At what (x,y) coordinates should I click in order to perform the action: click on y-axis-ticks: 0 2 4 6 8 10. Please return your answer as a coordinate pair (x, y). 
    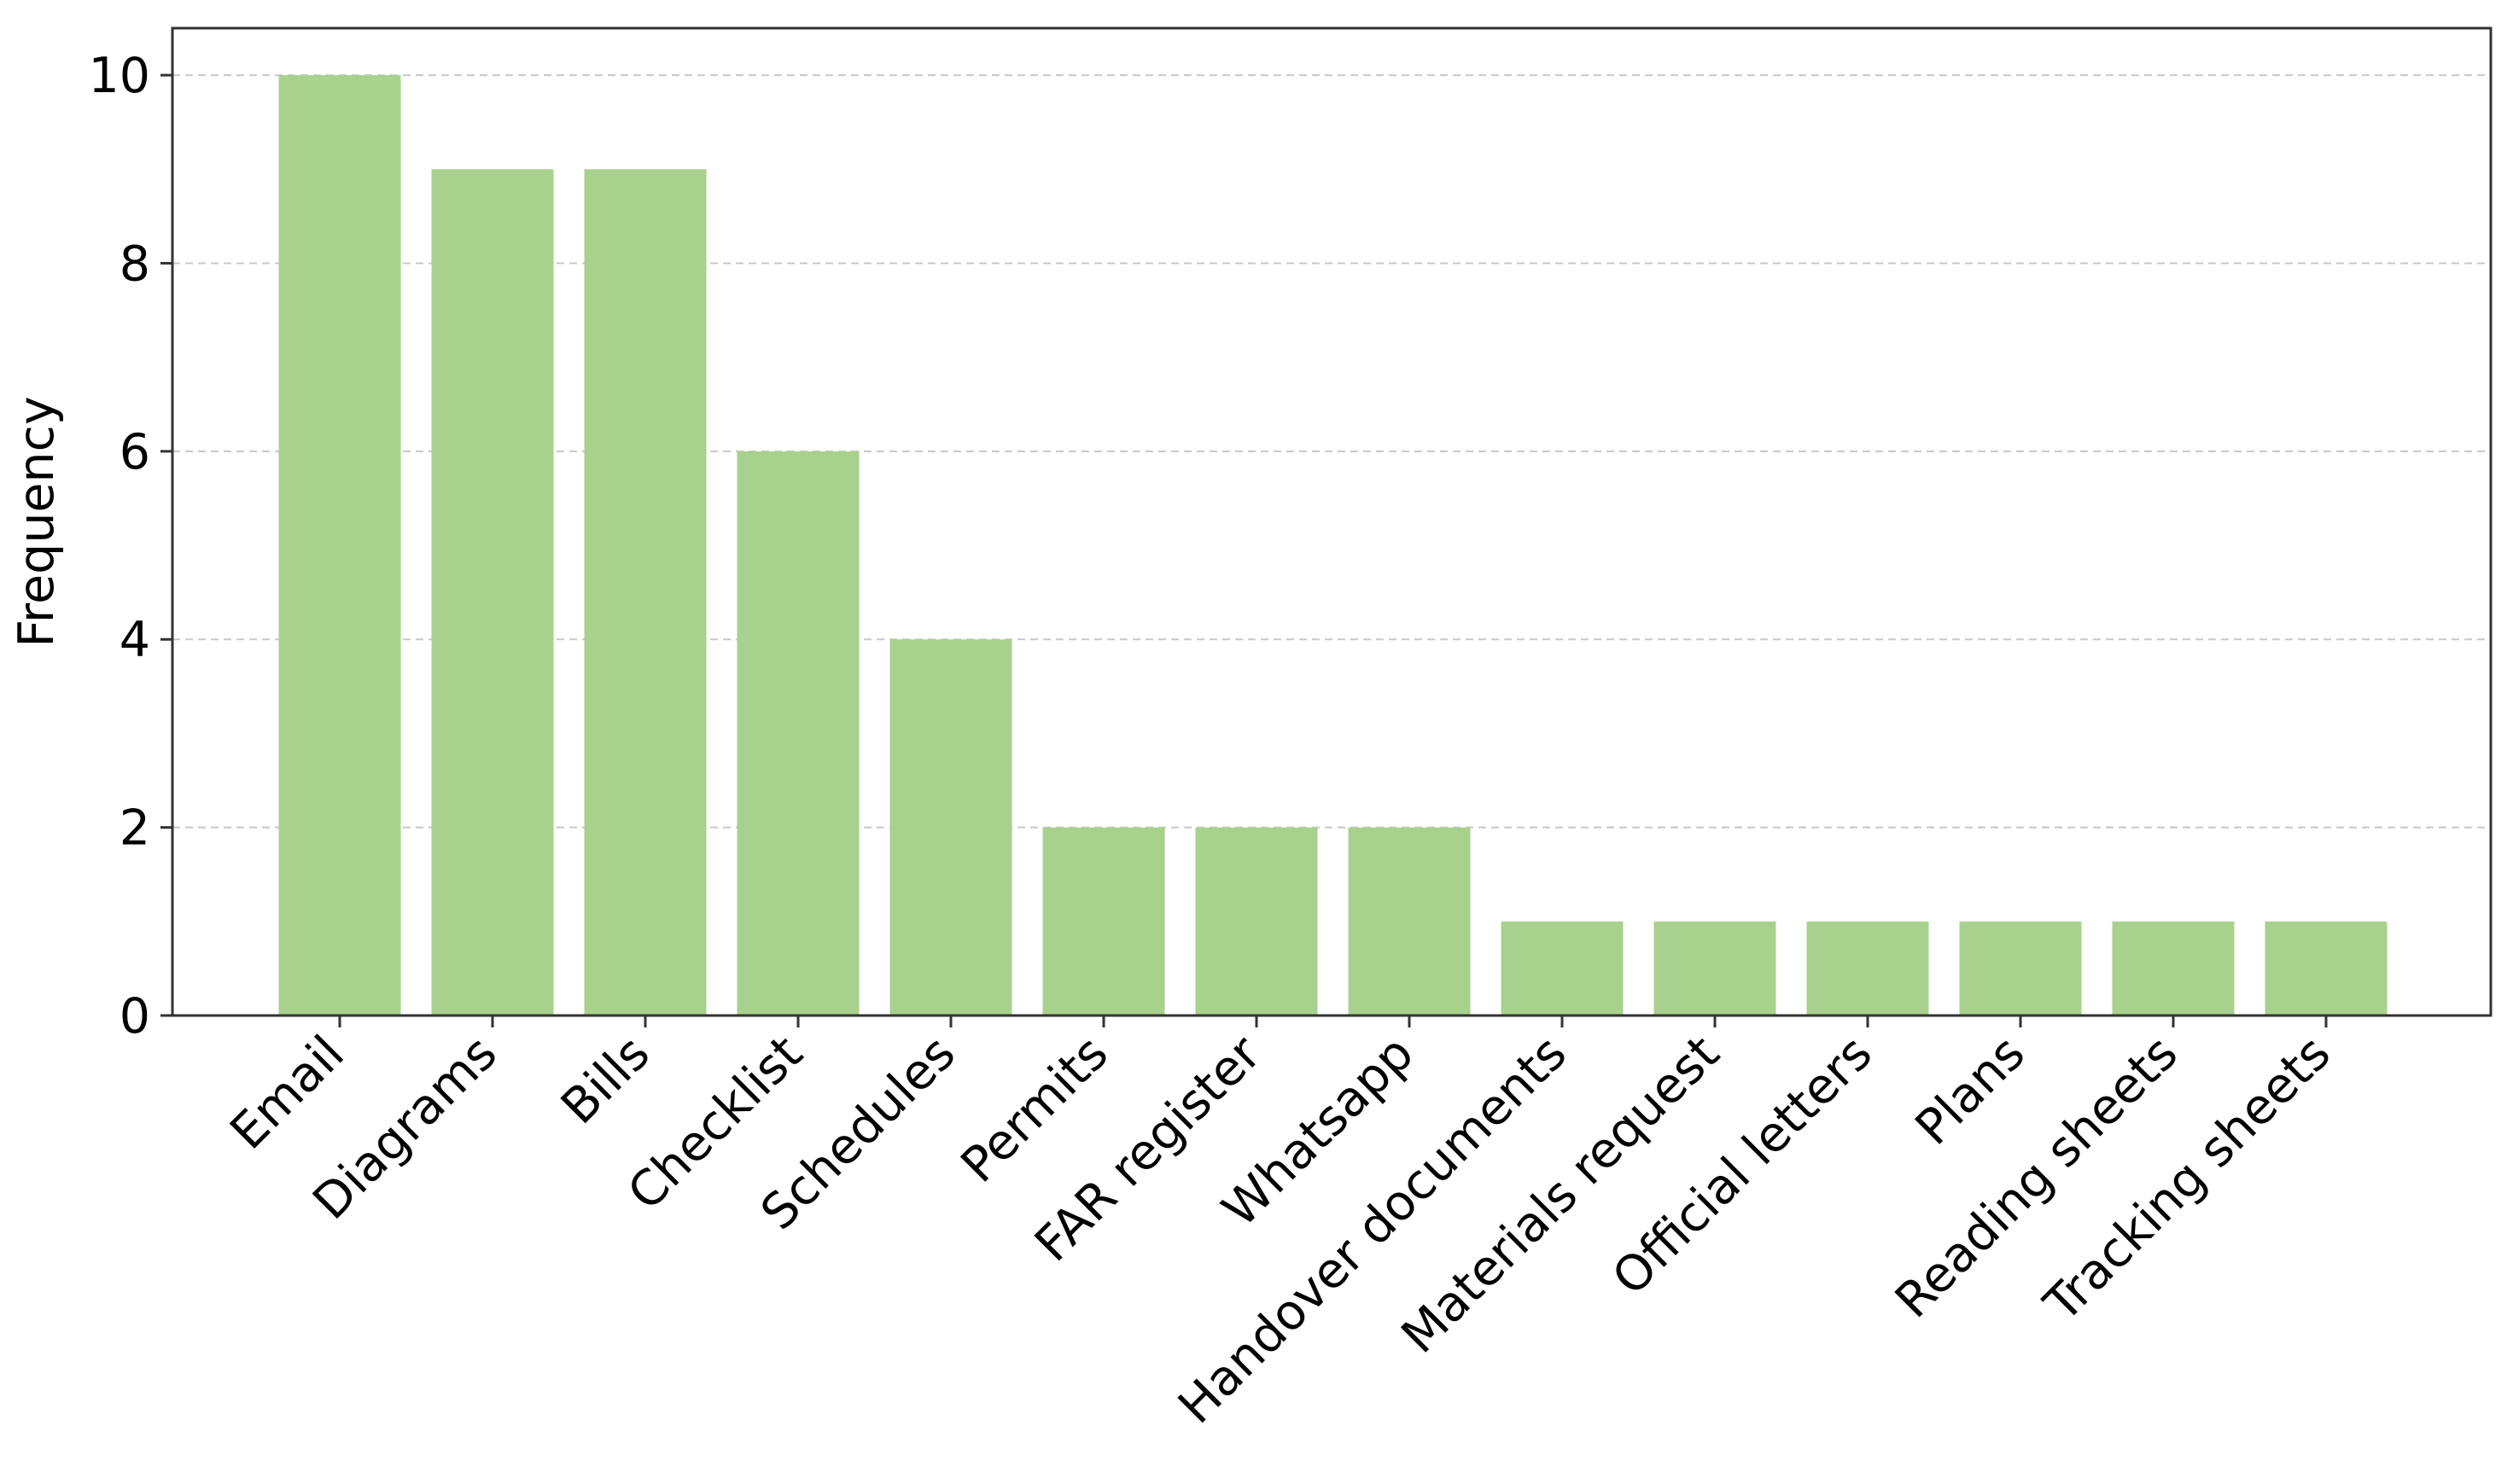
    Looking at the image, I should click on (130, 546).